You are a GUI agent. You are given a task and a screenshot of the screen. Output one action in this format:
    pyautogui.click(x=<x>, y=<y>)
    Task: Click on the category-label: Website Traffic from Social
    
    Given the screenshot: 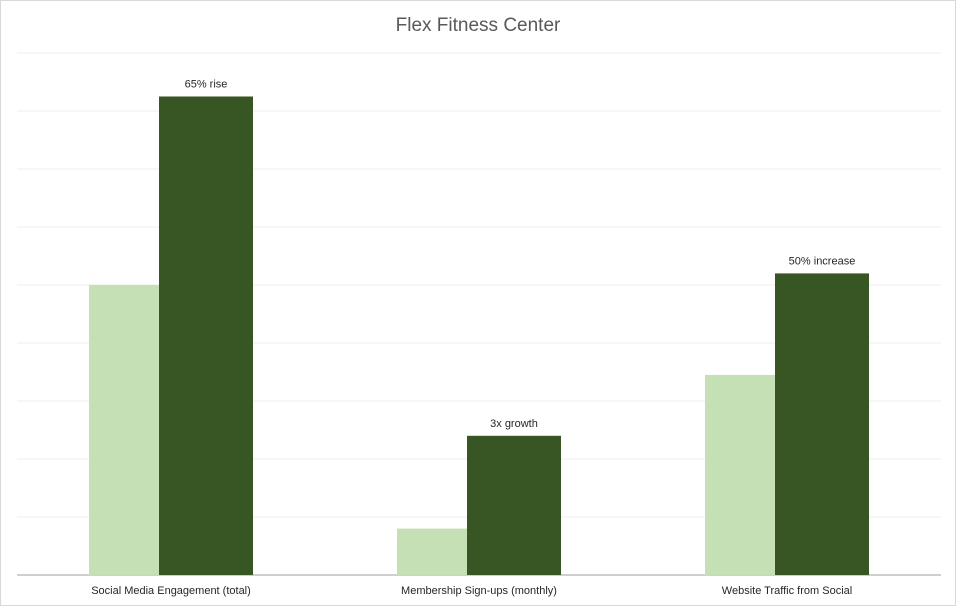 What is the action you would take?
    pyautogui.click(x=787, y=591)
    